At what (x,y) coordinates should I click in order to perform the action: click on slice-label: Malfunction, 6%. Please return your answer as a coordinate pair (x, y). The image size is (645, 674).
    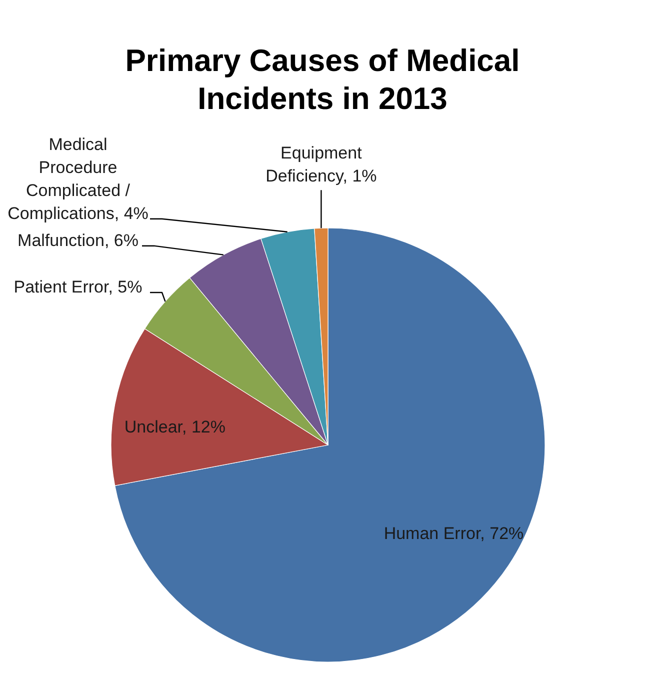
    Looking at the image, I should click on (78, 240).